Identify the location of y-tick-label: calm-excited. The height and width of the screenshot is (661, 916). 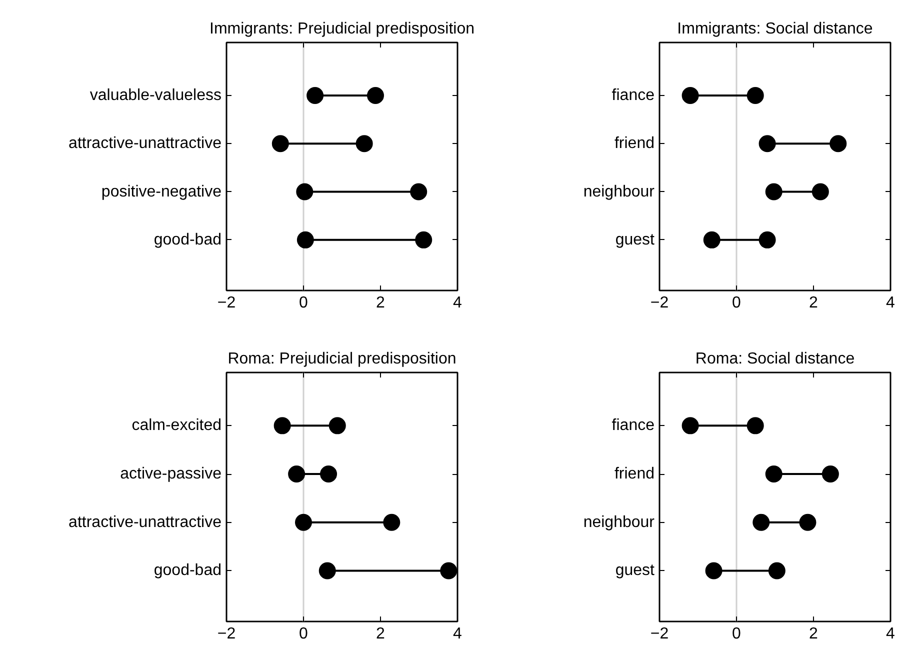
(177, 425).